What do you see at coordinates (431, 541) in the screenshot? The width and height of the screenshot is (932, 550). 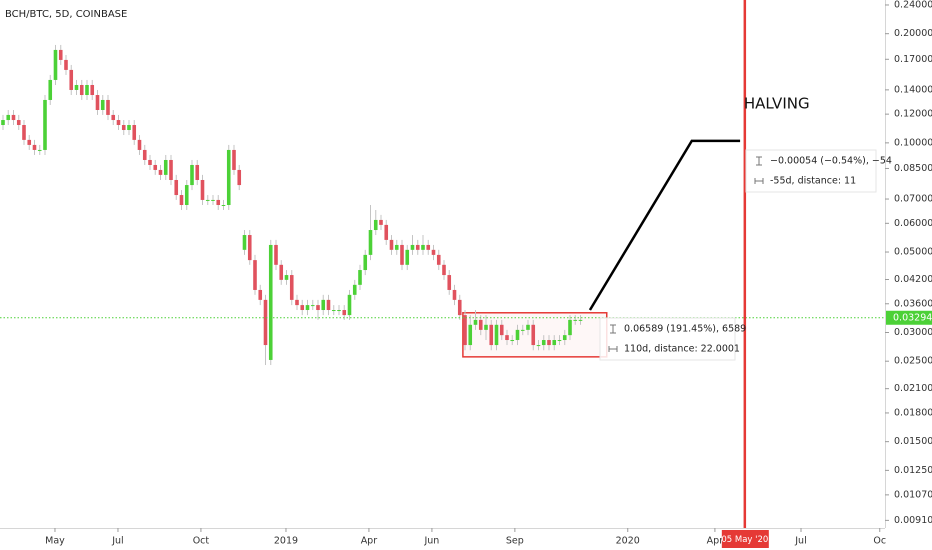 I see `x-tick-label: Jun` at bounding box center [431, 541].